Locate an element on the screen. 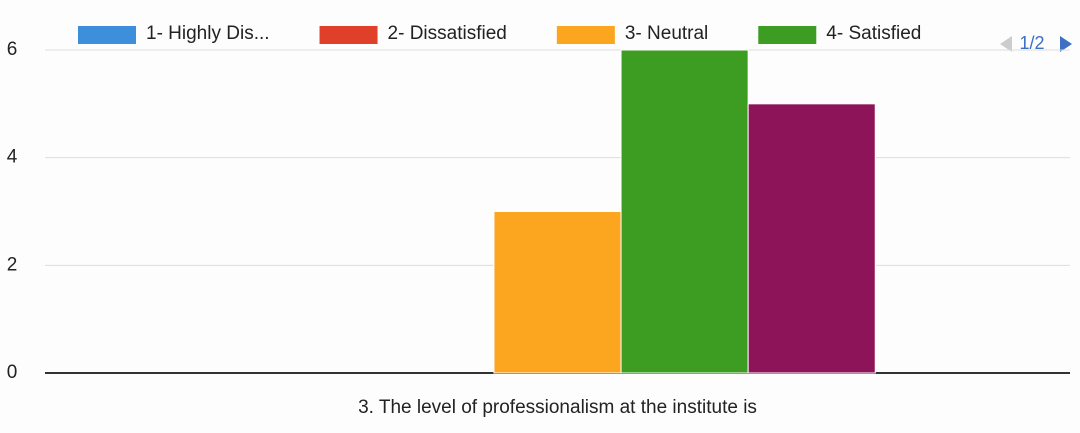  y-tick-label: 6 is located at coordinates (12, 49).